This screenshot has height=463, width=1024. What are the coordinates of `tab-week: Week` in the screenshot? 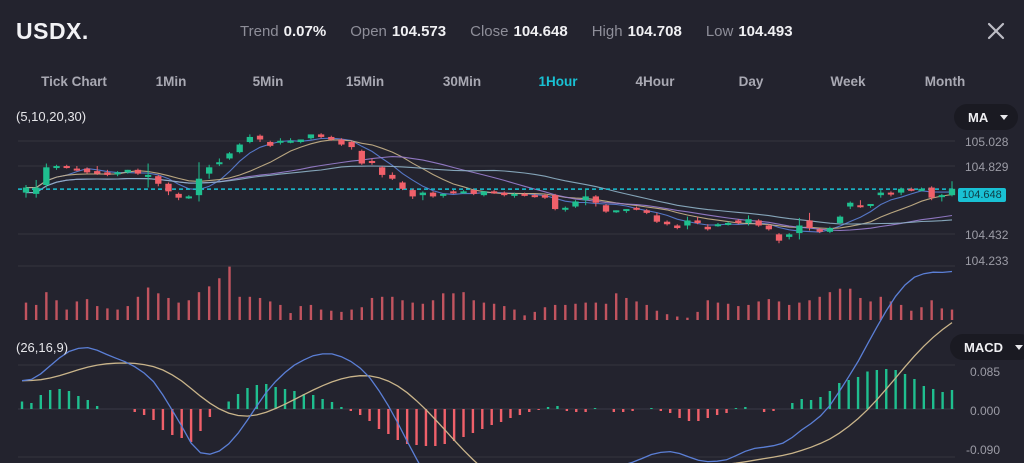 It's located at (848, 81).